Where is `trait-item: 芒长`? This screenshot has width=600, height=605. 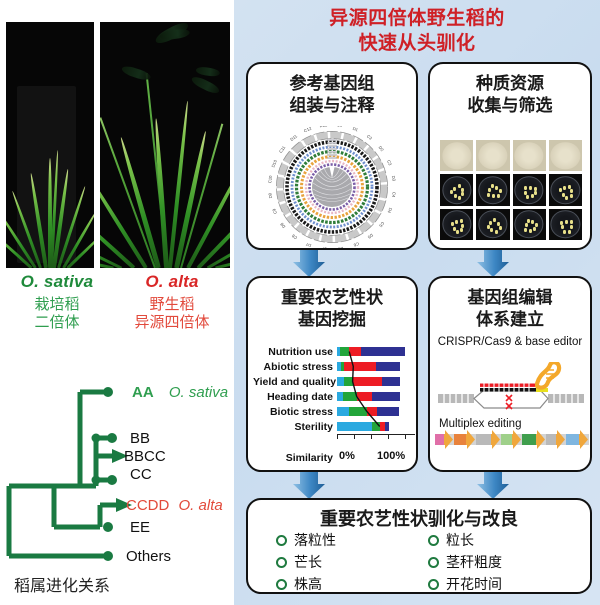 trait-item: 芒长 is located at coordinates (350, 562).